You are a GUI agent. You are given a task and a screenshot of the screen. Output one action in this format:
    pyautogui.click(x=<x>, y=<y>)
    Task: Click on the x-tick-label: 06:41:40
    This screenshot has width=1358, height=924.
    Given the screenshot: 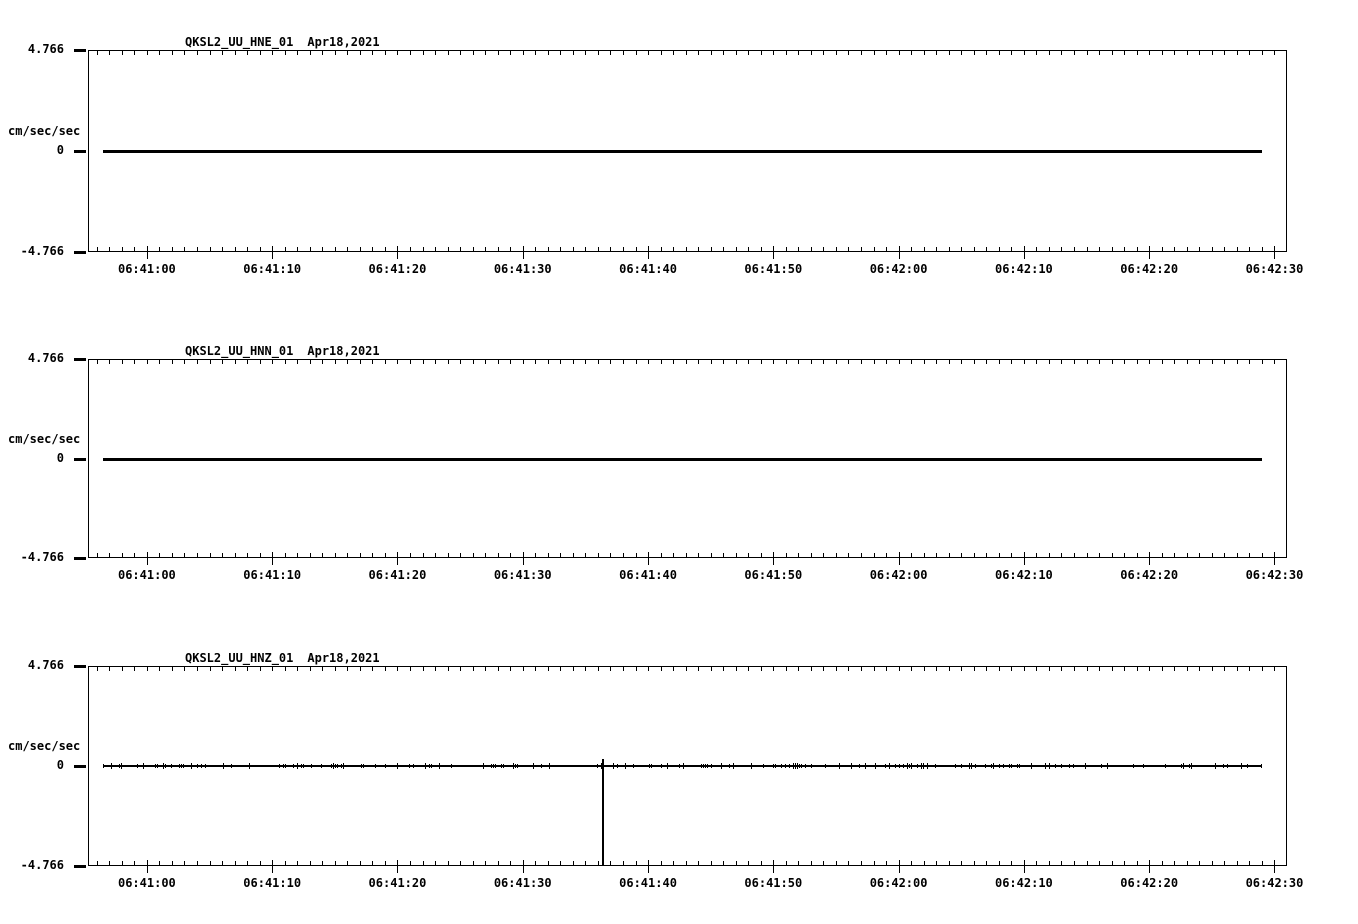 What is the action you would take?
    pyautogui.click(x=648, y=883)
    